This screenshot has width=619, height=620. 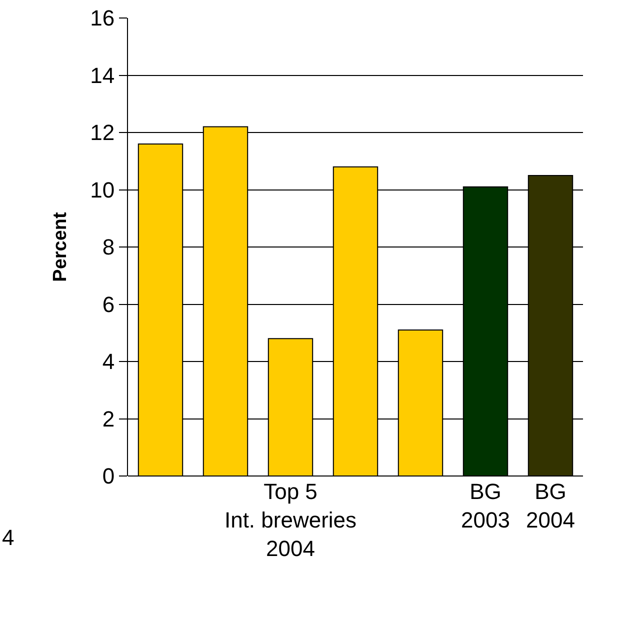 What do you see at coordinates (550, 506) in the screenshot?
I see `x-tick-label: BG 2004` at bounding box center [550, 506].